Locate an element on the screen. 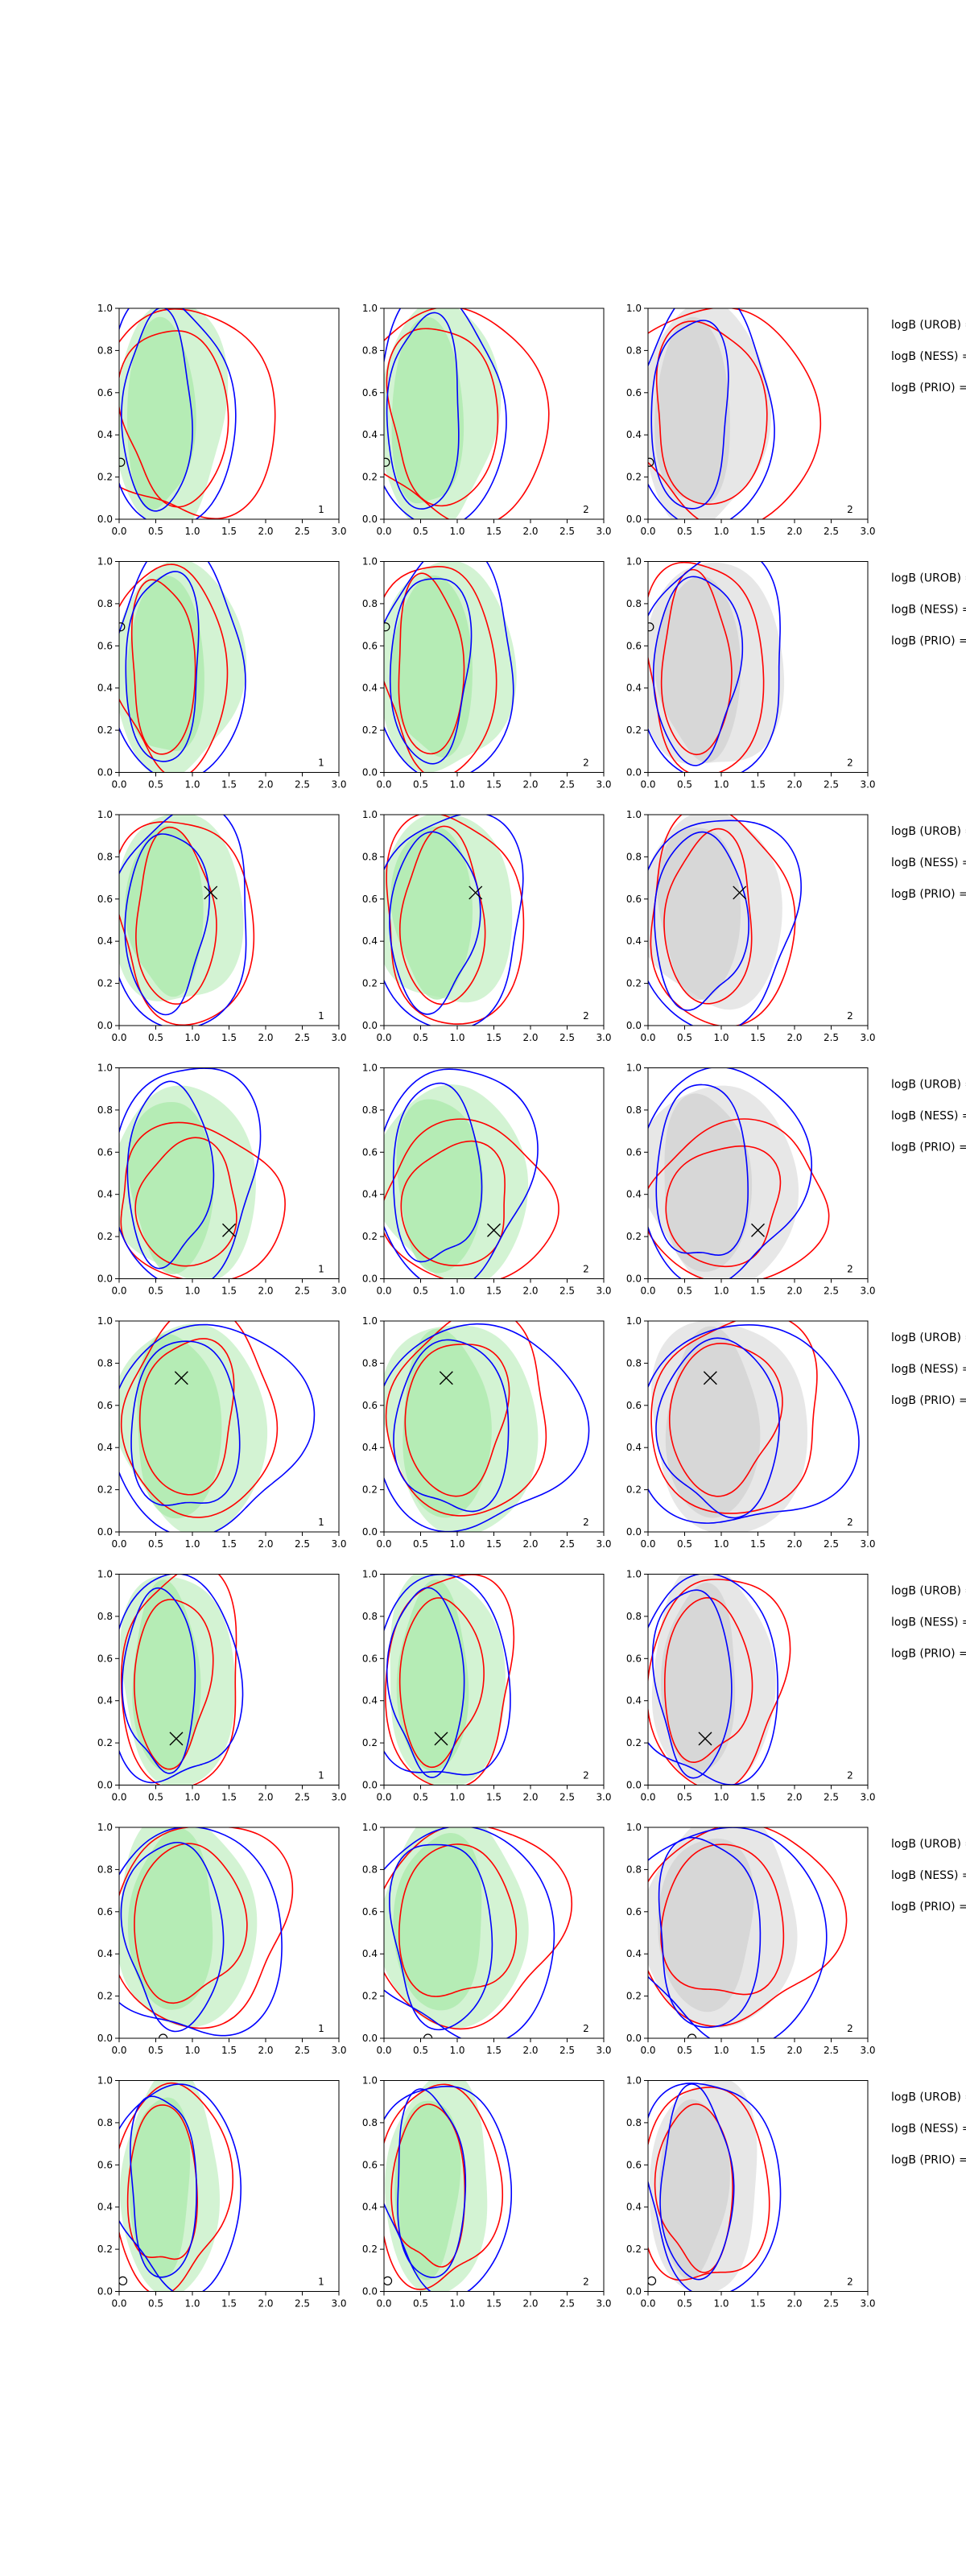 The width and height of the screenshot is (966, 2576). subplot-r5-c3: 0.0 0.5 1.0 1.5 2.0 2.5 3.0 0.0 0.2 0.4 0.6 0.8 1.0 2 is located at coordinates (751, 1432).